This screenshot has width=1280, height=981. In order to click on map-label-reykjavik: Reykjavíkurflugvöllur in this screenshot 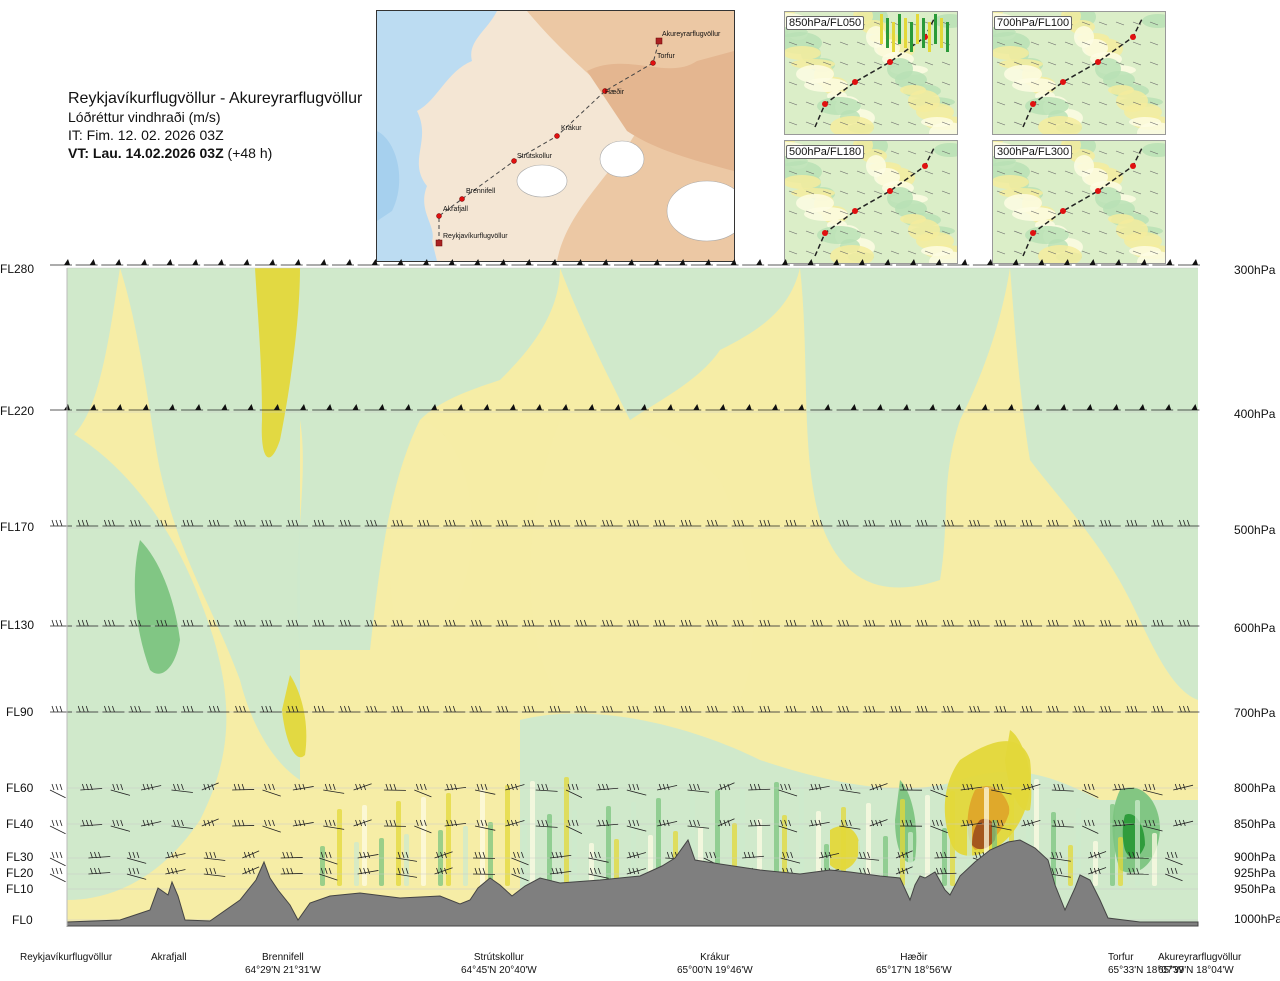, I will do `click(475, 236)`.